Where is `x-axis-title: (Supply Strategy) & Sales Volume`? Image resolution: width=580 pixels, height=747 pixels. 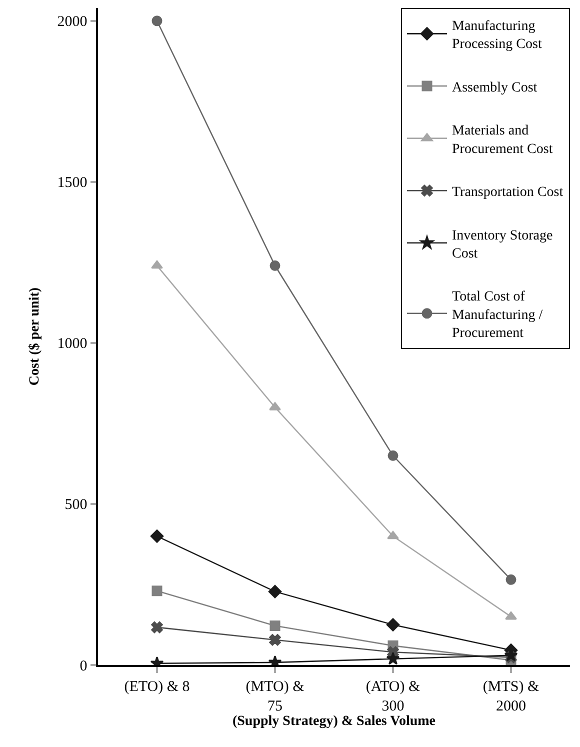
x-axis-title: (Supply Strategy) & Sales Volume is located at coordinates (334, 722).